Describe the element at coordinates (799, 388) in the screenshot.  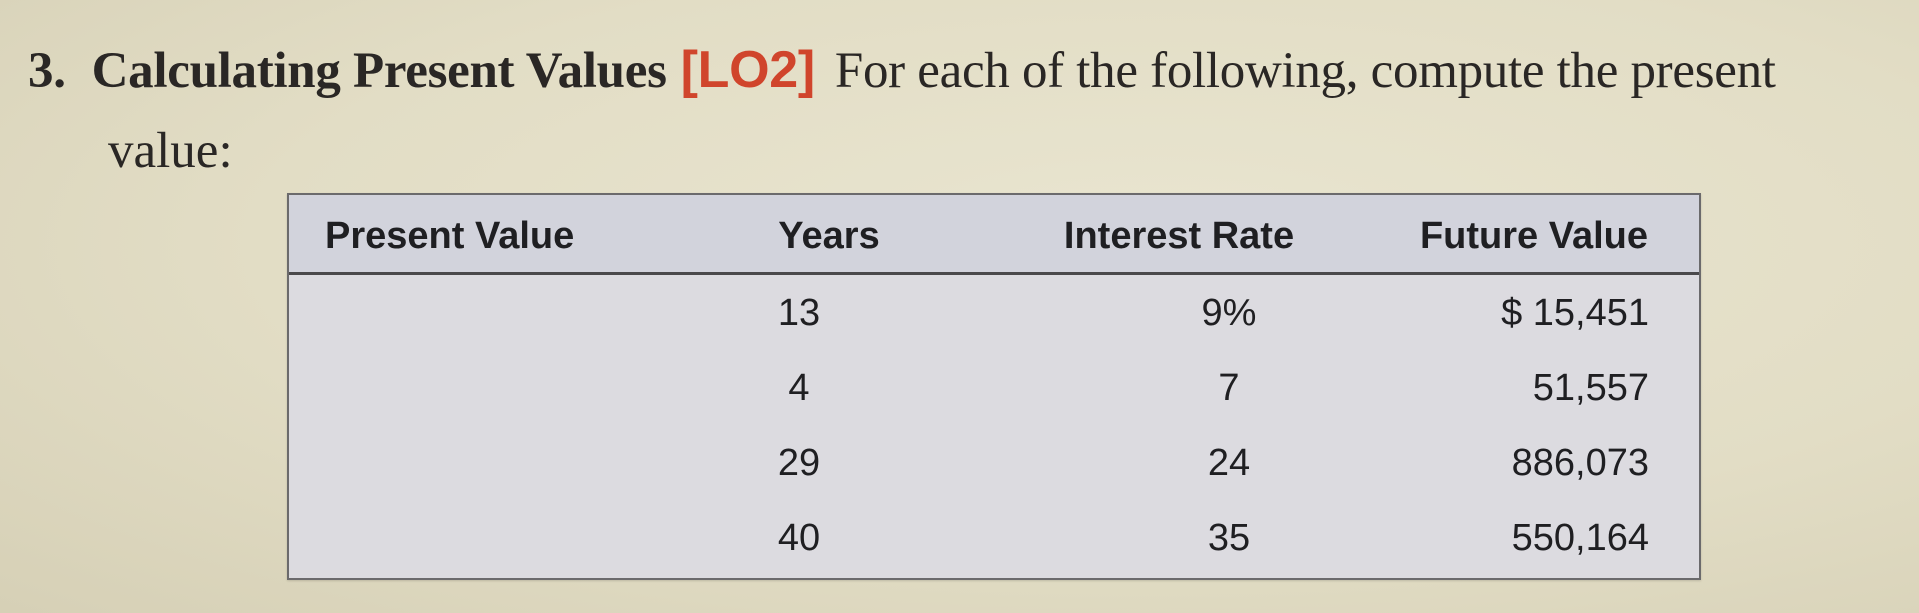
I see `years-cell: 4` at that location.